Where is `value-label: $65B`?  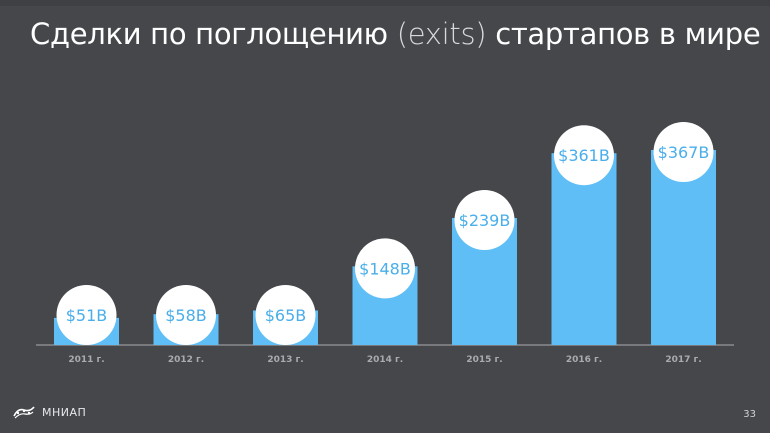 value-label: $65B is located at coordinates (286, 315).